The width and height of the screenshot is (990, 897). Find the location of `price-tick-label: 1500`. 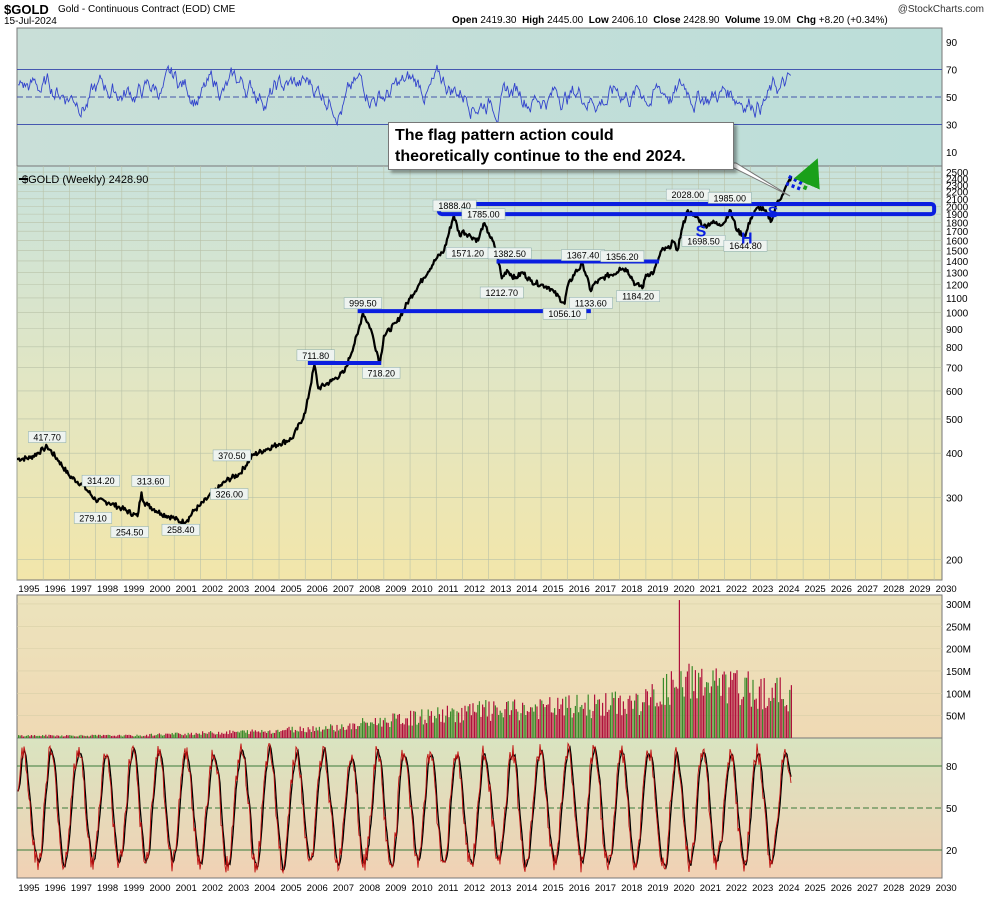

price-tick-label: 1500 is located at coordinates (957, 251).